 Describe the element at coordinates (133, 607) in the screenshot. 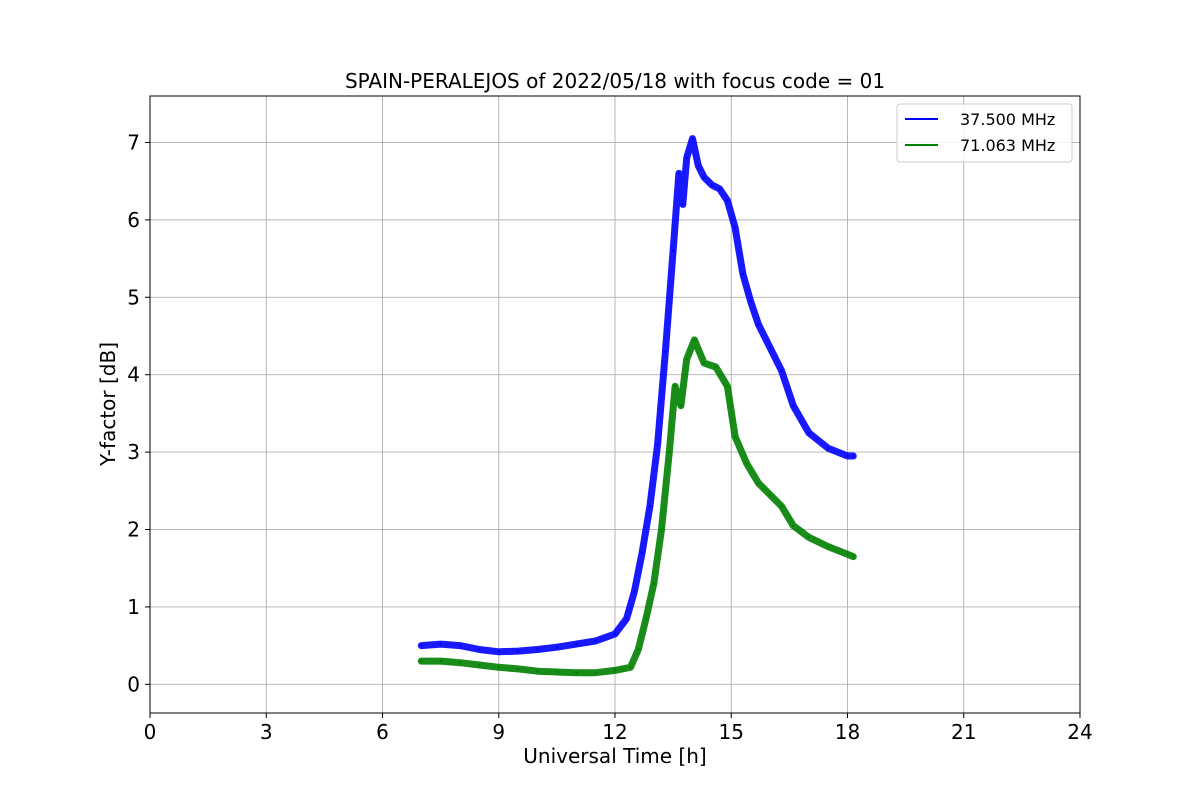

I see `y-tick-label: 1` at that location.